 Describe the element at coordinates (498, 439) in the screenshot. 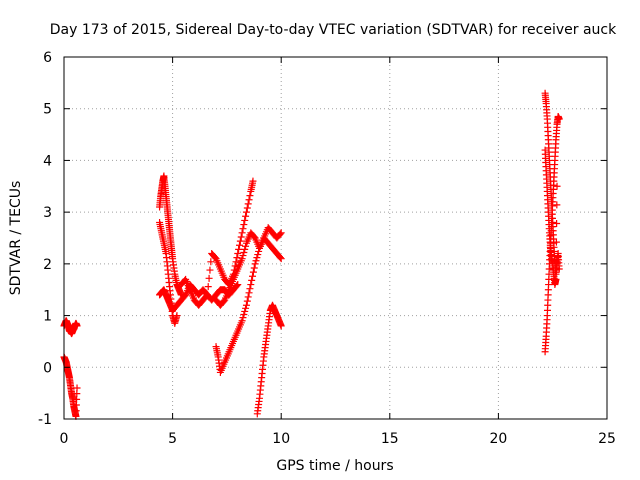

I see `x-tick-label: 20` at that location.